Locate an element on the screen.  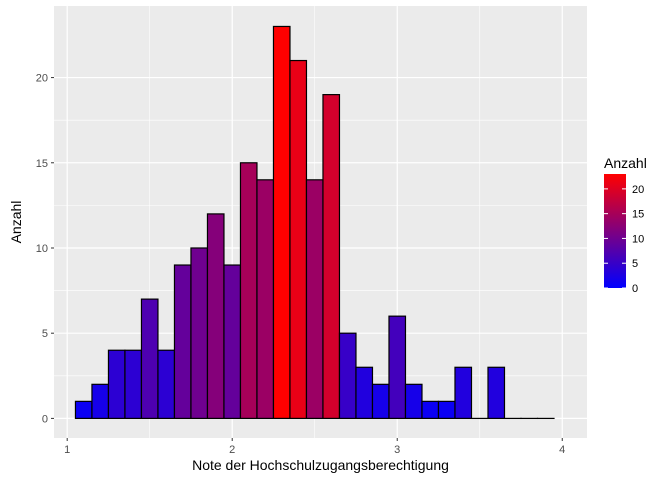
legend-title: Anzahl is located at coordinates (625, 163).